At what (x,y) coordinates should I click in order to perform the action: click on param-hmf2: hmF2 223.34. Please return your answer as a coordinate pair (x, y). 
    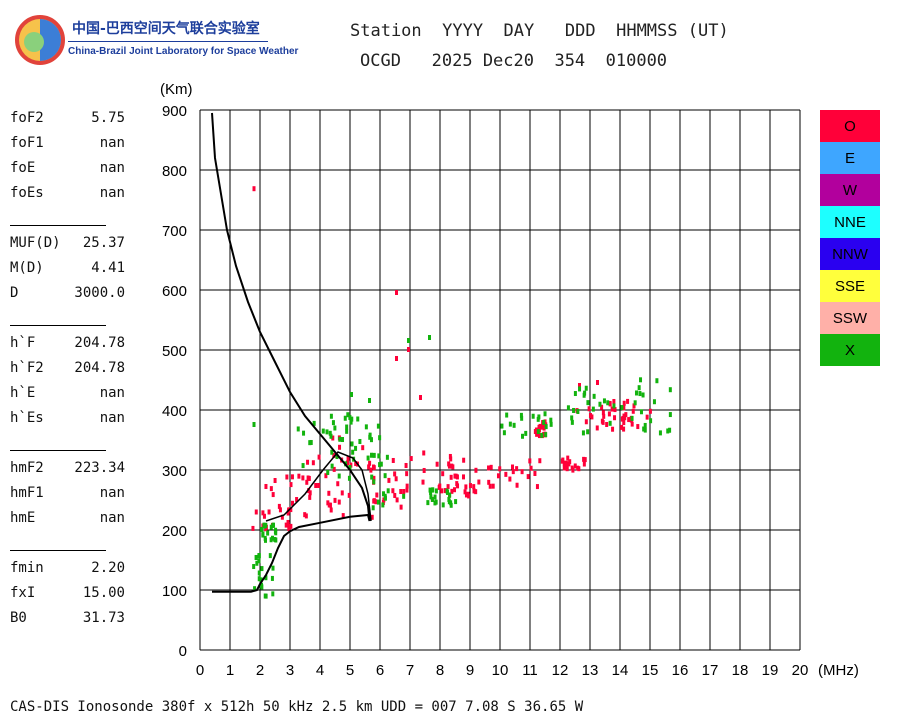
    Looking at the image, I should click on (70, 469).